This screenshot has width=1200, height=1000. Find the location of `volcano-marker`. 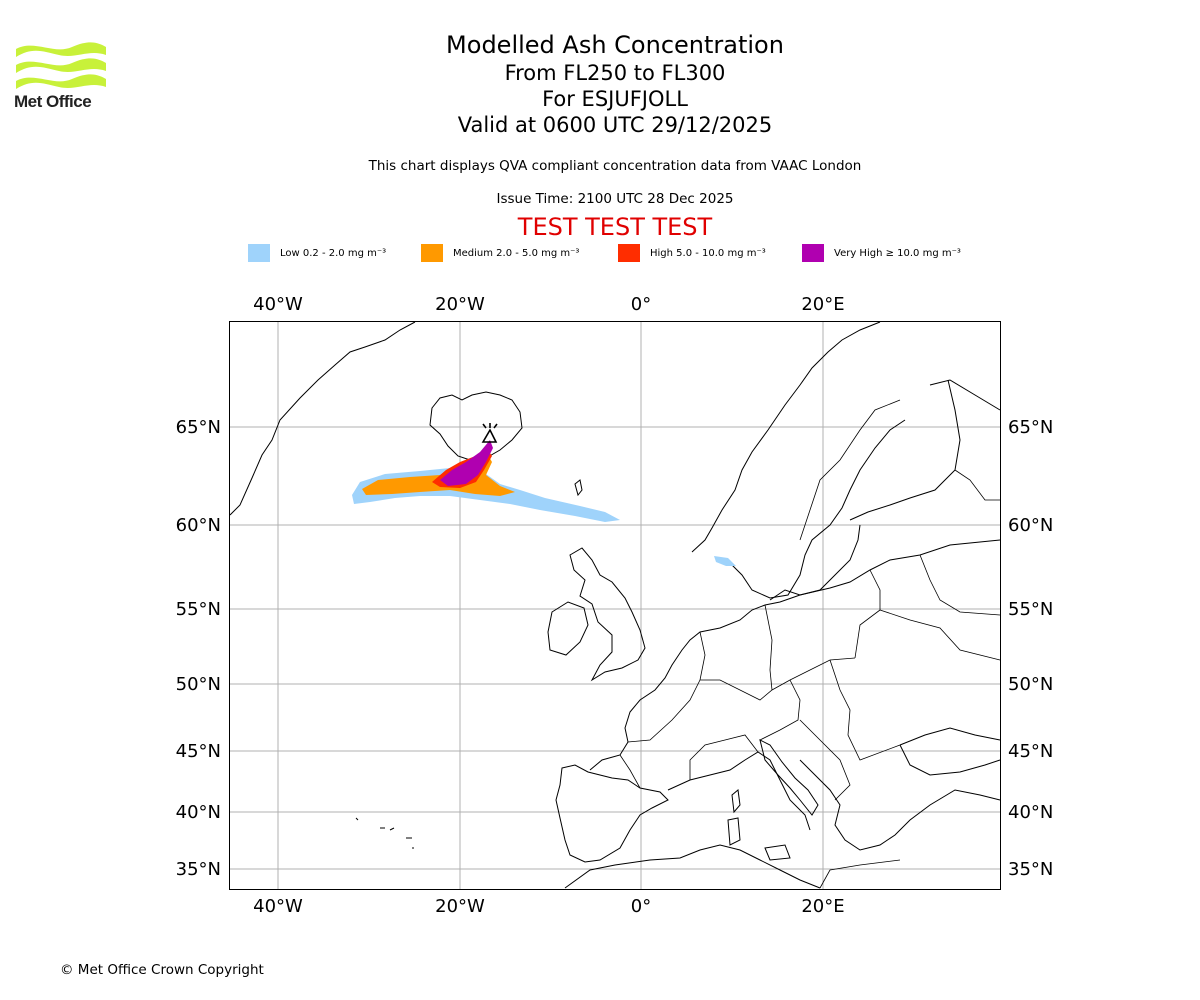

volcano-marker is located at coordinates (489, 433).